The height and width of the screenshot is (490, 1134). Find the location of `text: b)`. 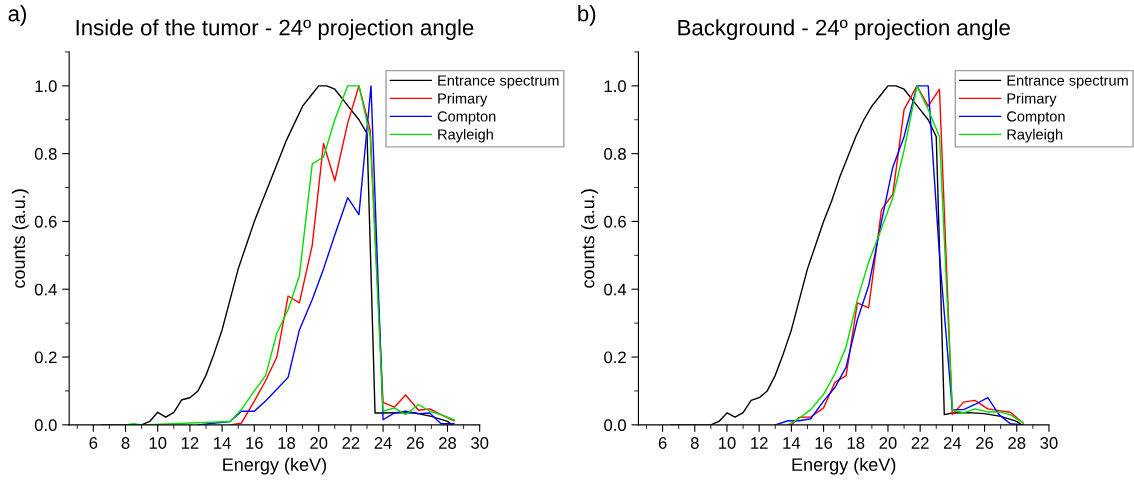

text: b) is located at coordinates (587, 15).